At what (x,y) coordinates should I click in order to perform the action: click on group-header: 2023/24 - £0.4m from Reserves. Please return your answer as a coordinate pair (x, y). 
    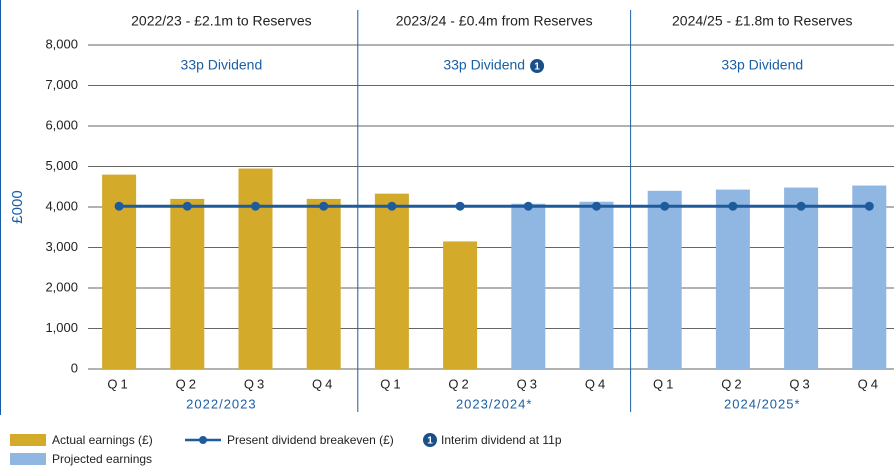
    Looking at the image, I should click on (494, 21).